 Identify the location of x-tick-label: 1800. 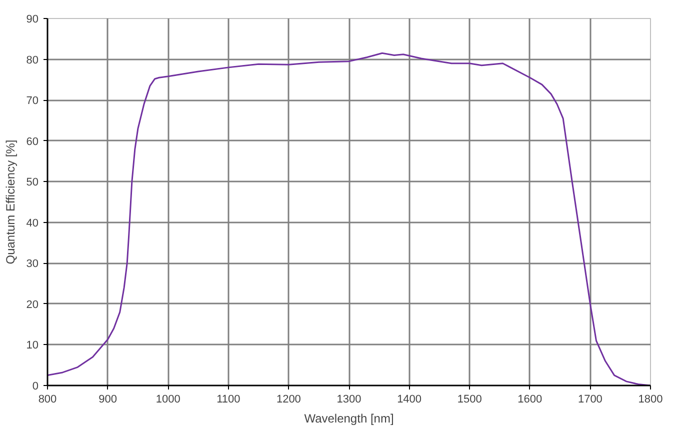
(650, 400).